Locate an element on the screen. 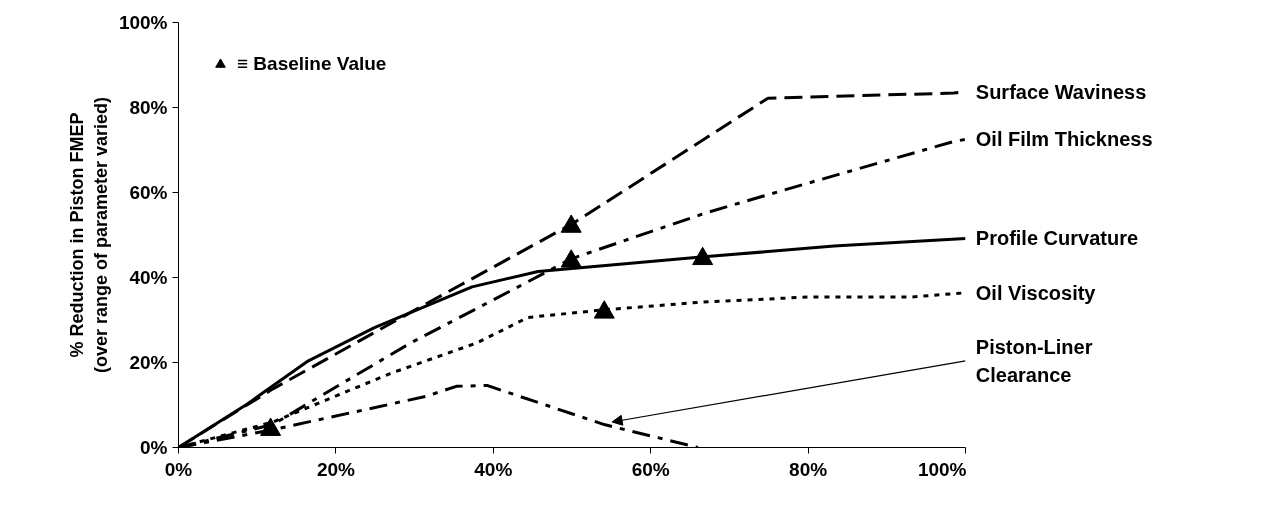 Image resolution: width=1280 pixels, height=506 pixels. x-tick-label: 80% is located at coordinates (808, 469).